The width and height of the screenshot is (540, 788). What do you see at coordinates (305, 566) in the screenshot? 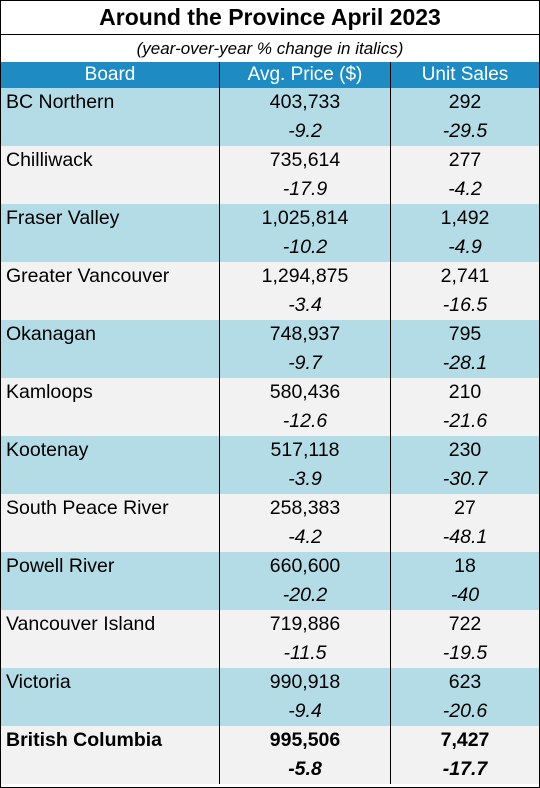
I see `avg-price-value: 660,600` at bounding box center [305, 566].